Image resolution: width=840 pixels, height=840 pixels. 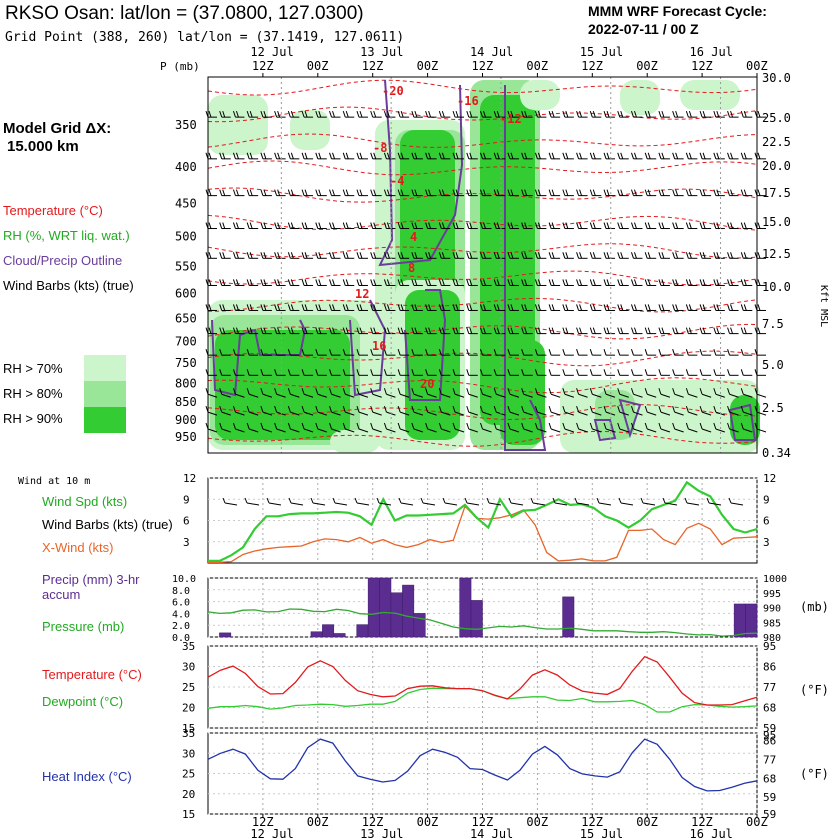 What do you see at coordinates (43, 146) in the screenshot?
I see `model-grid-value: 15.000 km` at bounding box center [43, 146].